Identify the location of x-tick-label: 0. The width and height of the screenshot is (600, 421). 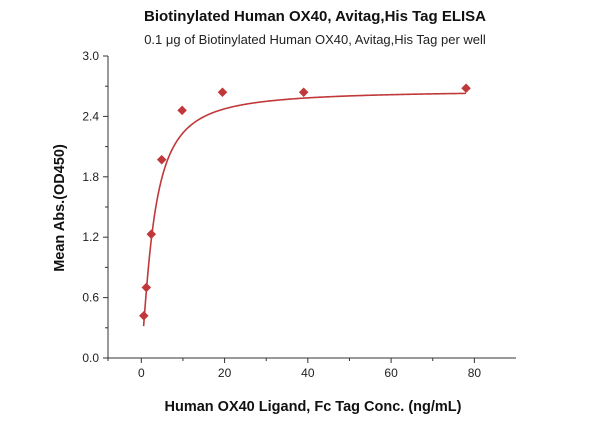
(141, 373).